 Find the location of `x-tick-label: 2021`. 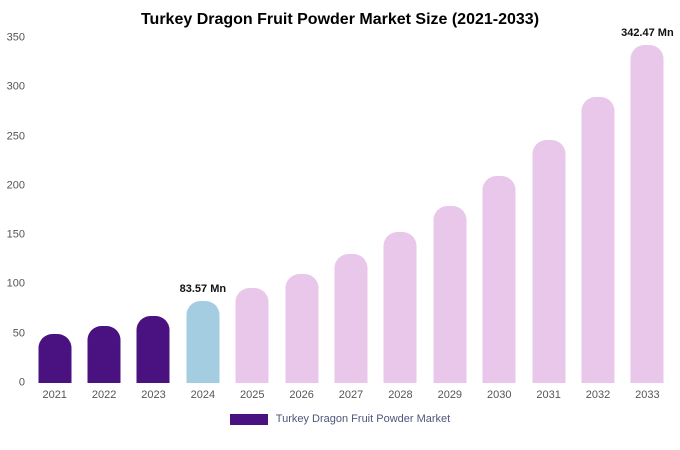

x-tick-label: 2021 is located at coordinates (54, 395).